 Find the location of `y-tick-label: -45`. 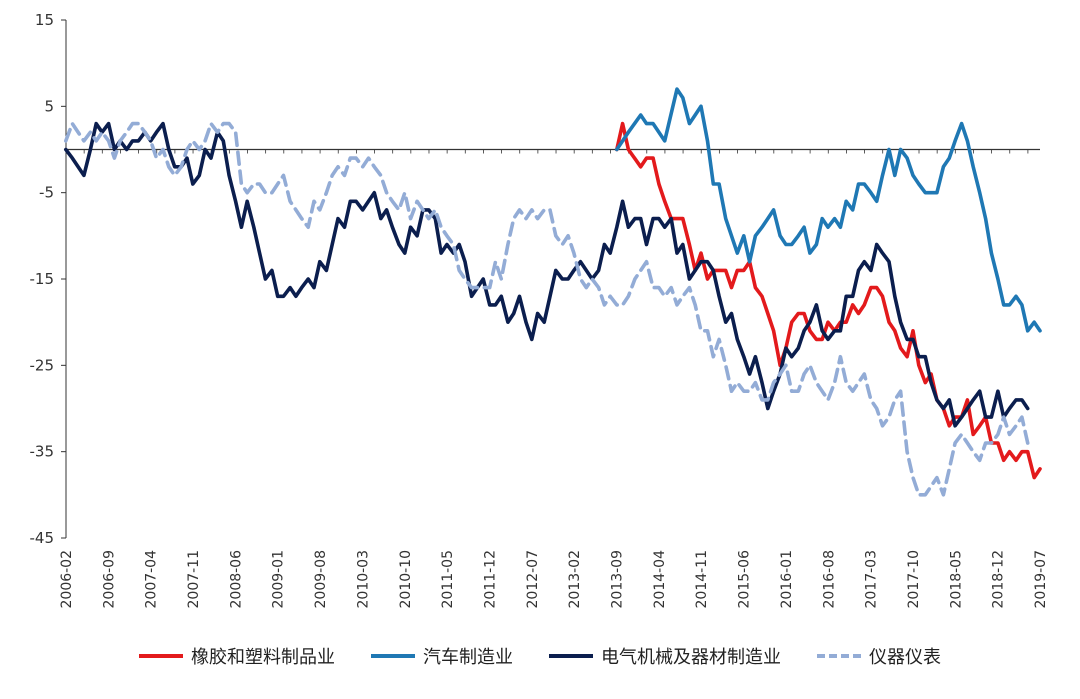

y-tick-label: -45 is located at coordinates (42, 538).